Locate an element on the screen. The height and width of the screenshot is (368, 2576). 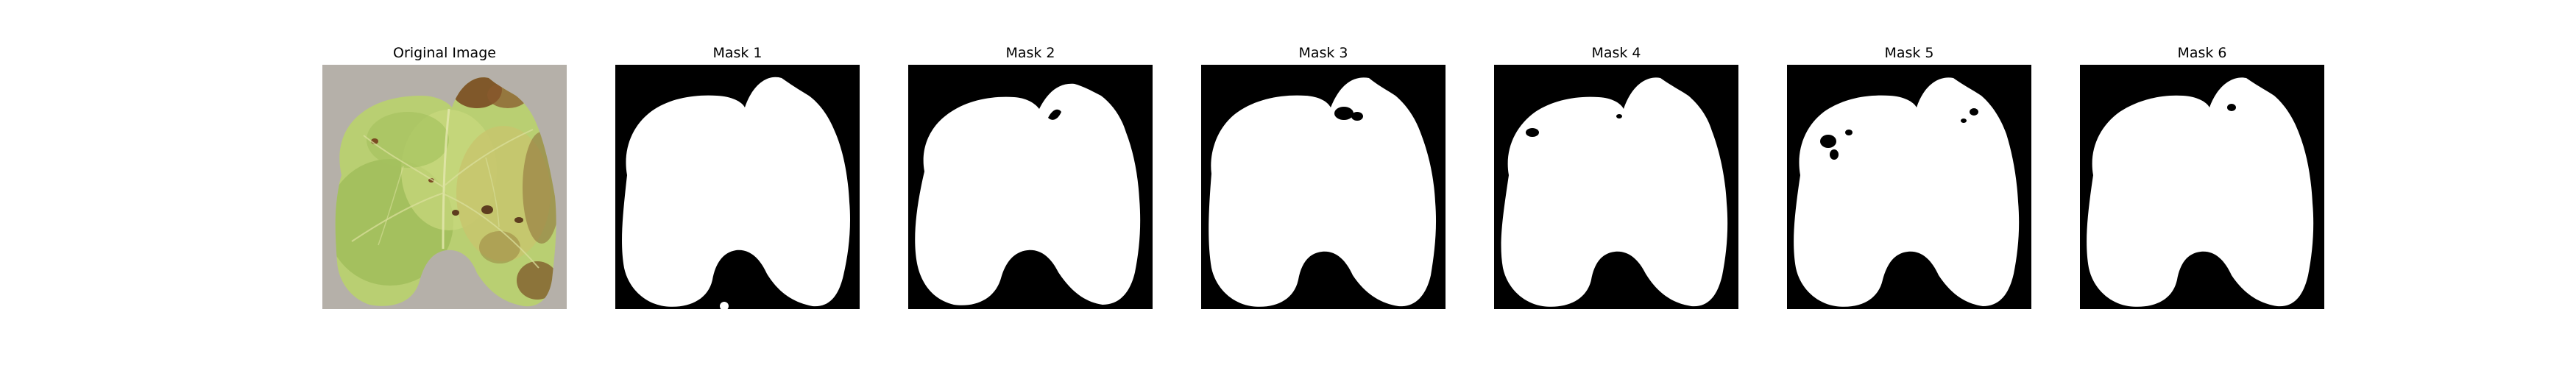
mask-1-image is located at coordinates (737, 187).